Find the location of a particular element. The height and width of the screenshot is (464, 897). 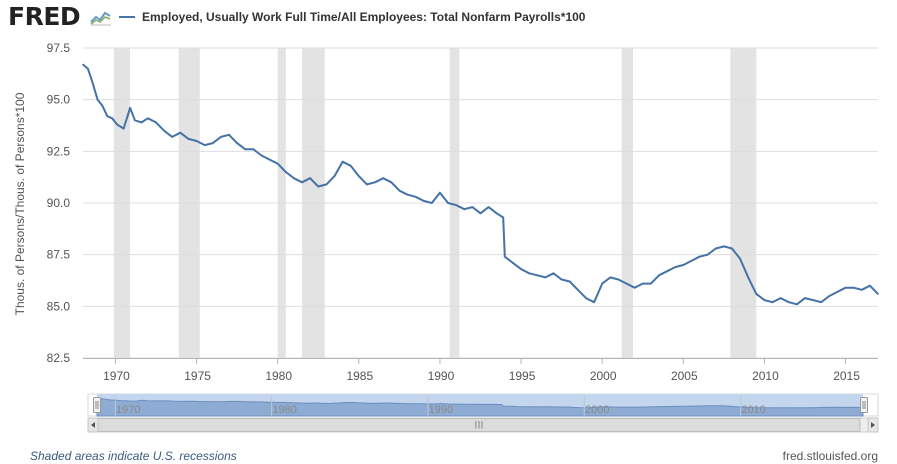

y-axis: 82.5 85.0 87.5 90.0 92.5 95.0 97.5 is located at coordinates (59, 203).